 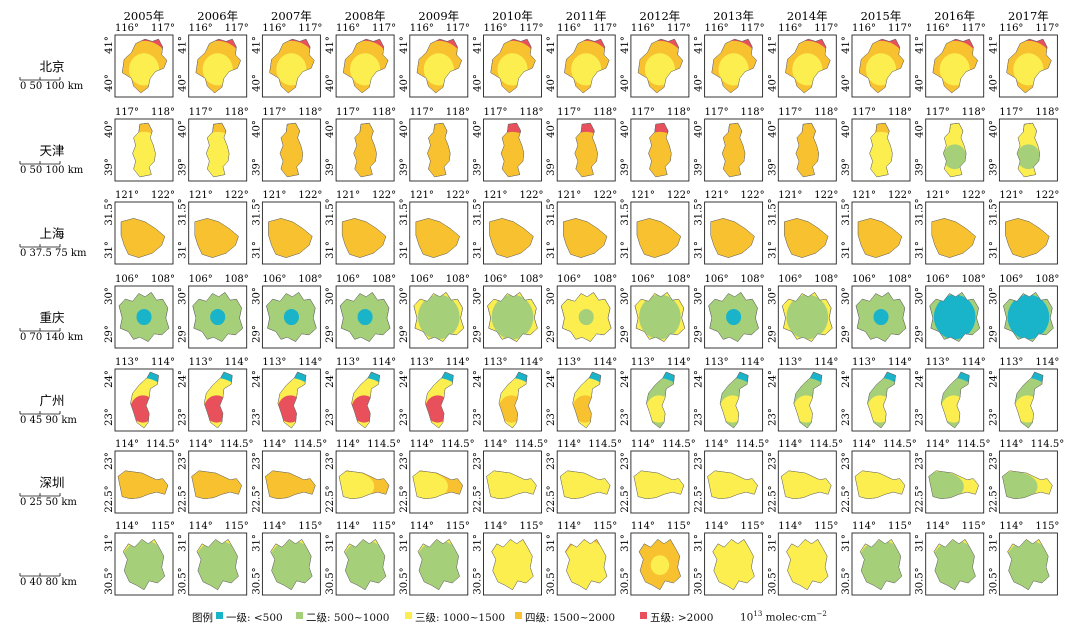 What do you see at coordinates (551, 45) in the screenshot?
I see `y-tick-label: 41°` at bounding box center [551, 45].